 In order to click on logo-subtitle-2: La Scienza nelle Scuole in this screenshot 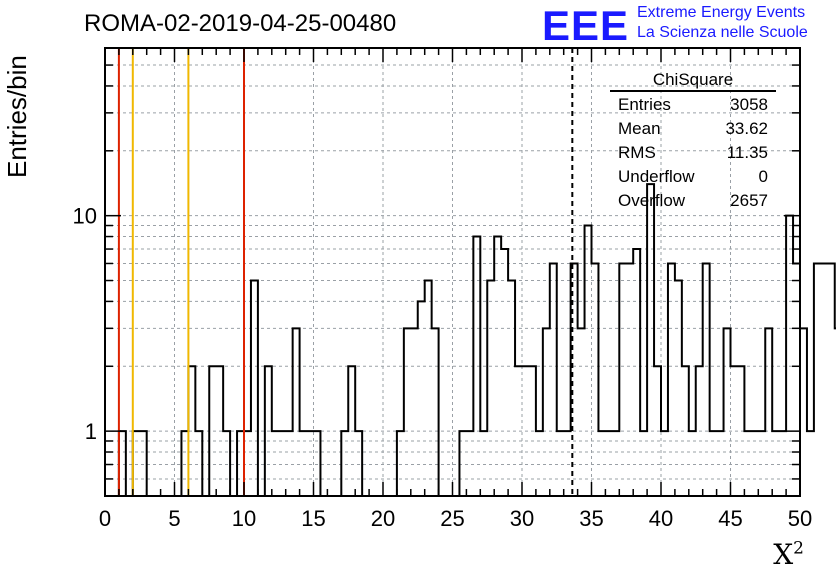, I will do `click(722, 32)`.